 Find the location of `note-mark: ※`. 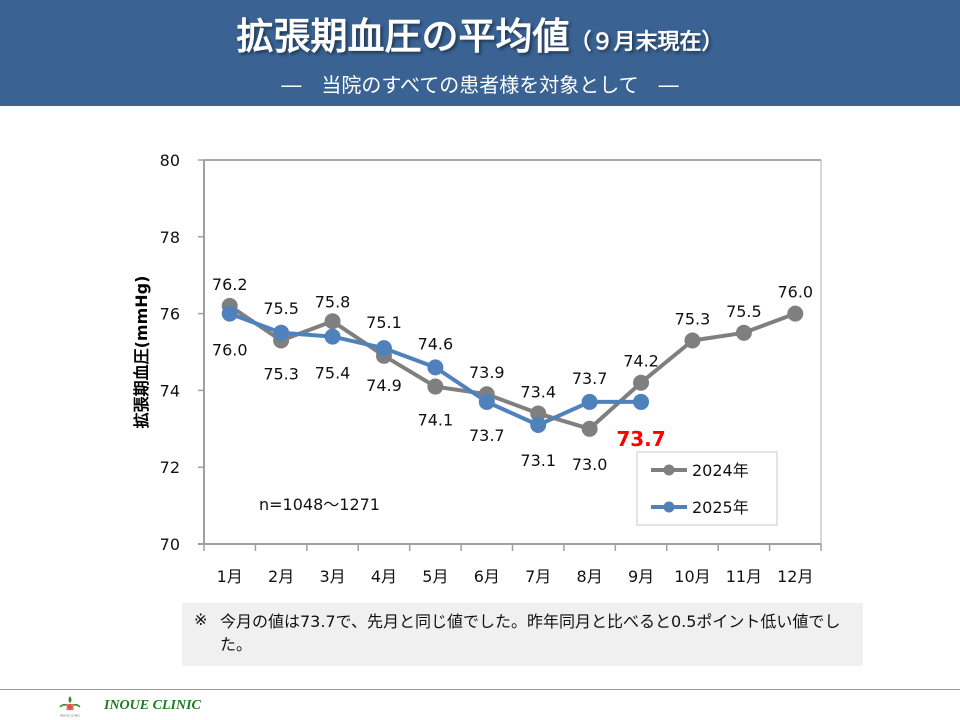

note-mark: ※ is located at coordinates (201, 619).